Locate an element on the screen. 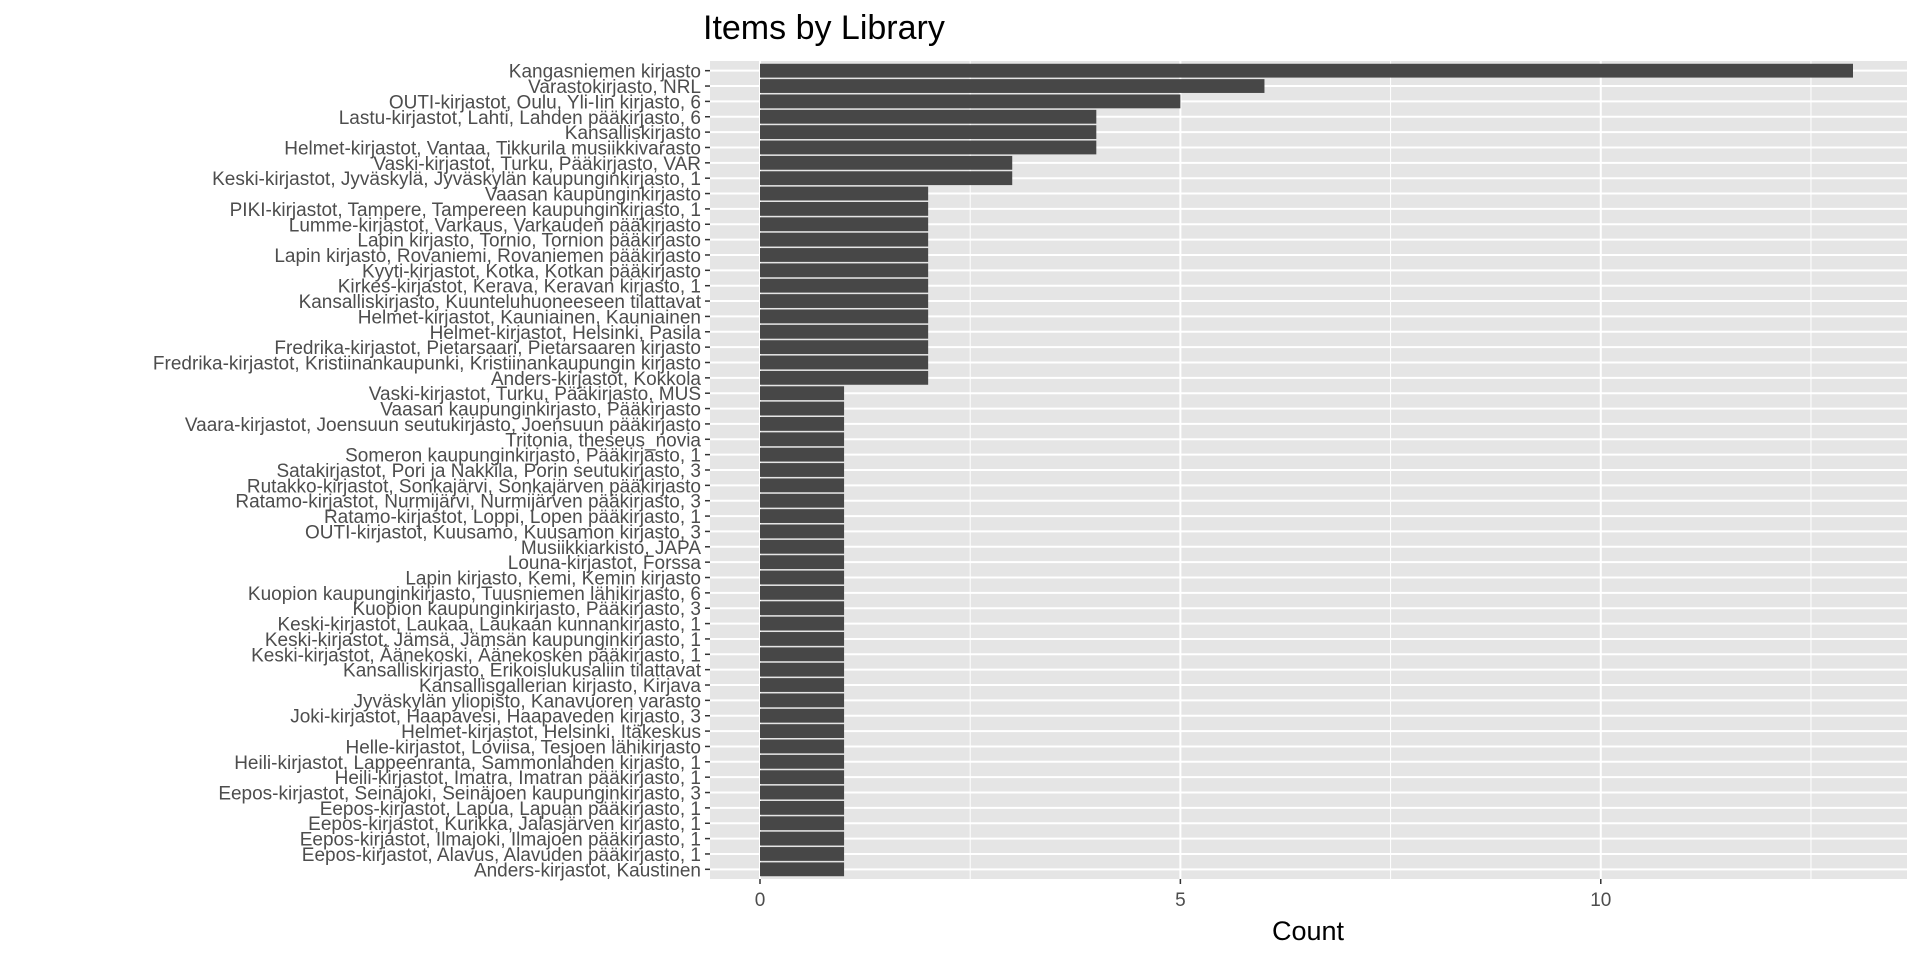  y-tick-label: Lapin kirjasto, Kemi, Kemin kirjasto is located at coordinates (553, 579).